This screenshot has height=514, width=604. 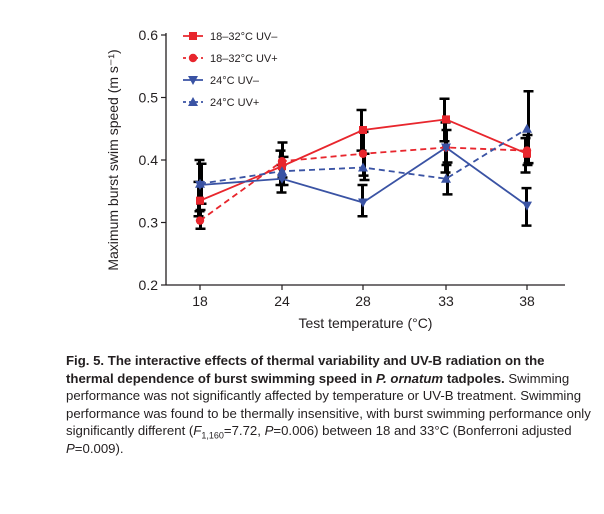 I want to click on legend-entry: 18–32°C UV+, so click(x=230, y=59).